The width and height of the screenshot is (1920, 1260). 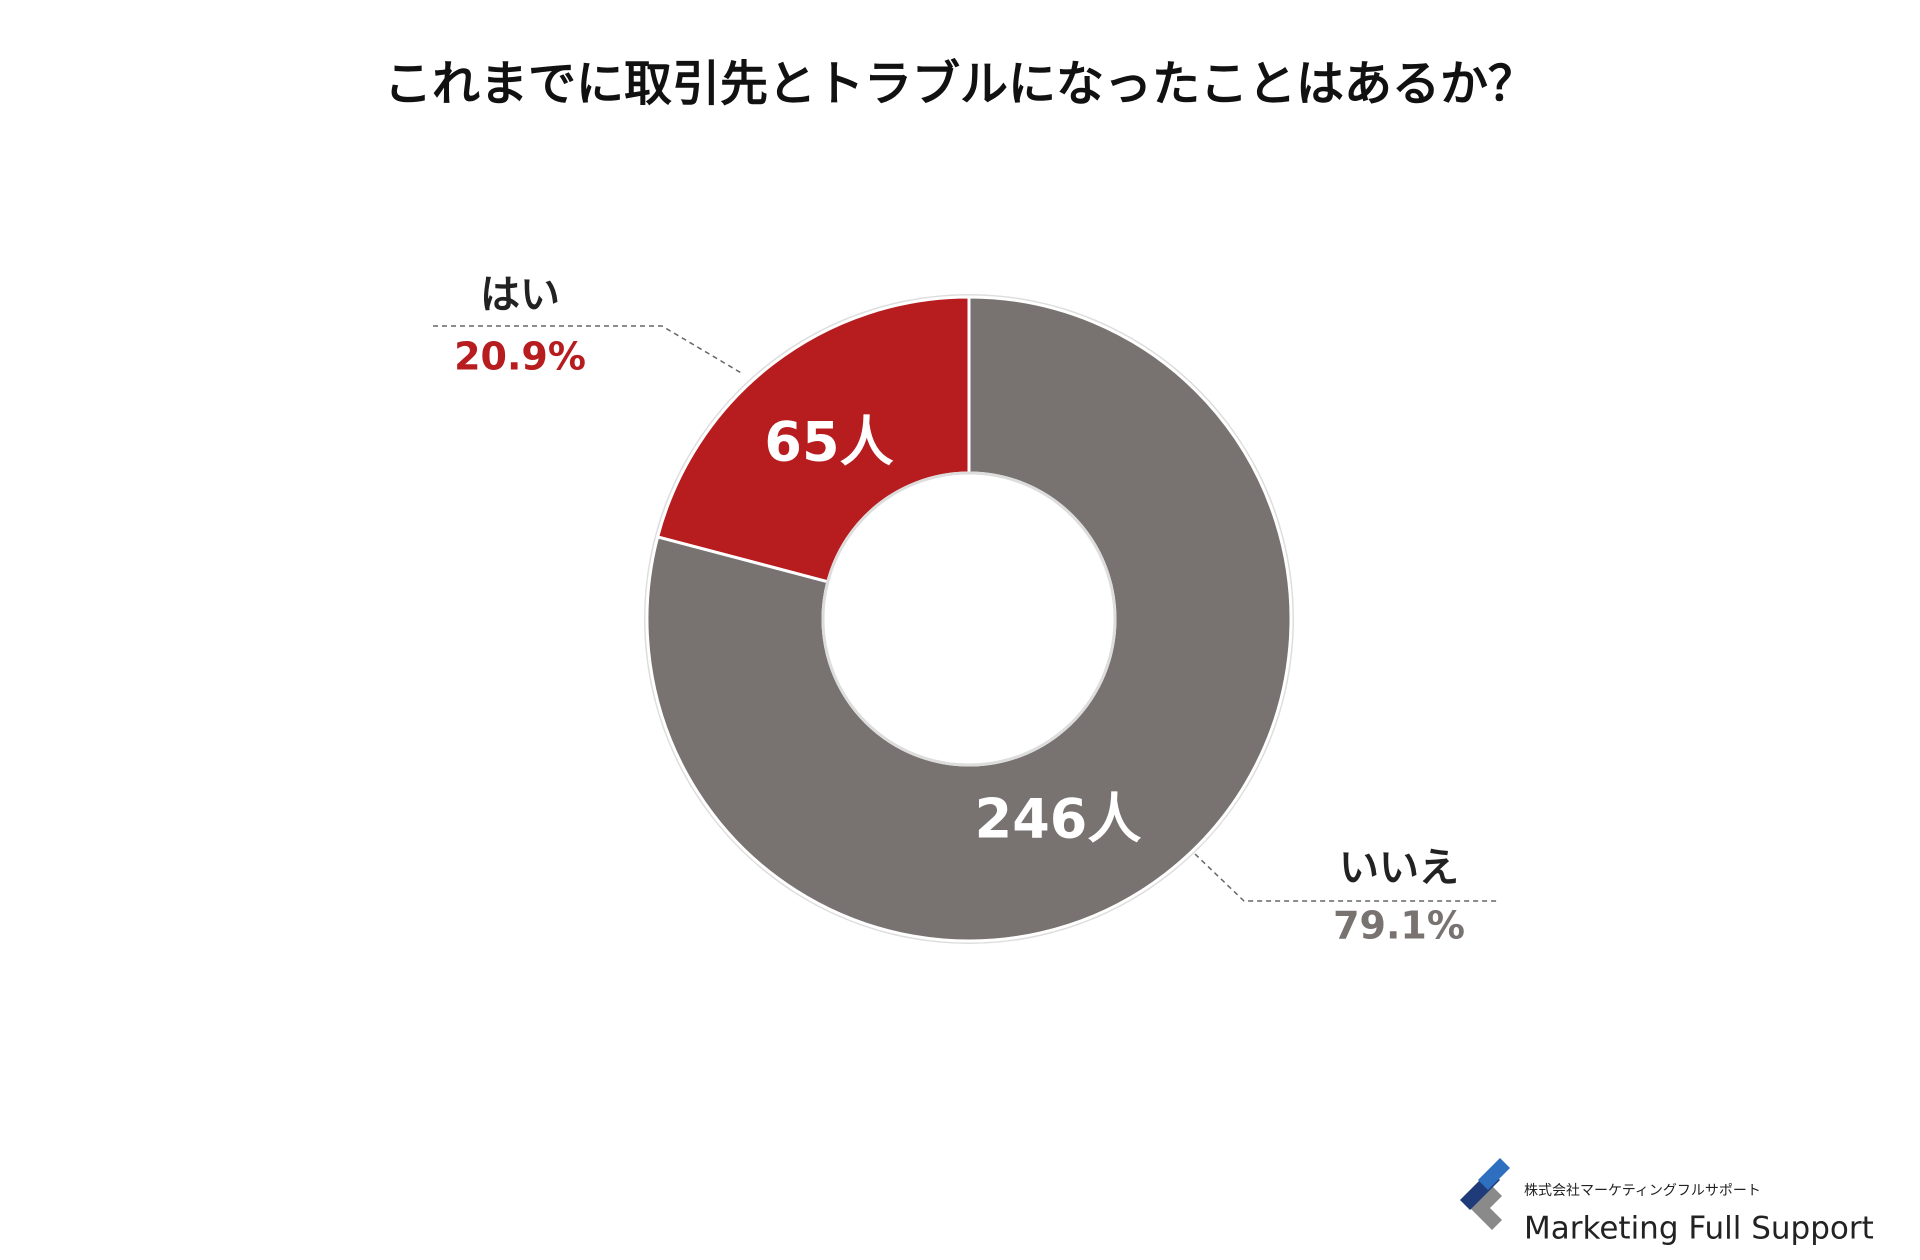 I want to click on logo-name: Marketing Full Support, so click(x=1699, y=1229).